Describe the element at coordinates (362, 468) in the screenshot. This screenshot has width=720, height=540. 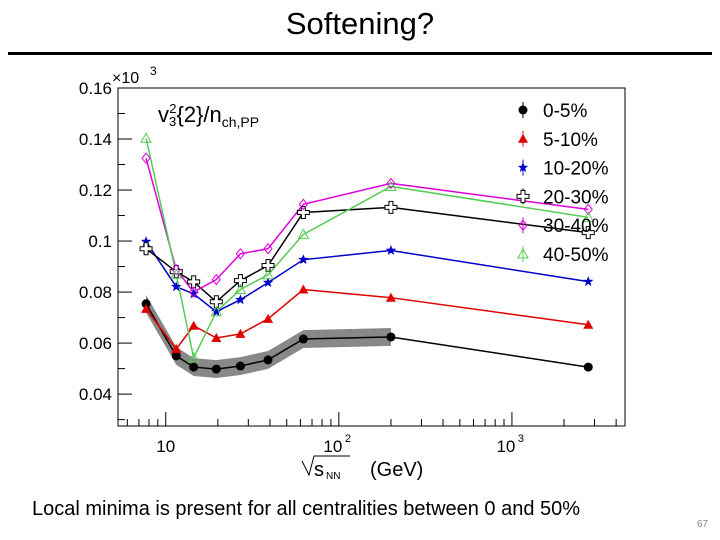
I see `x-axis-title: s NN (GeV)` at that location.